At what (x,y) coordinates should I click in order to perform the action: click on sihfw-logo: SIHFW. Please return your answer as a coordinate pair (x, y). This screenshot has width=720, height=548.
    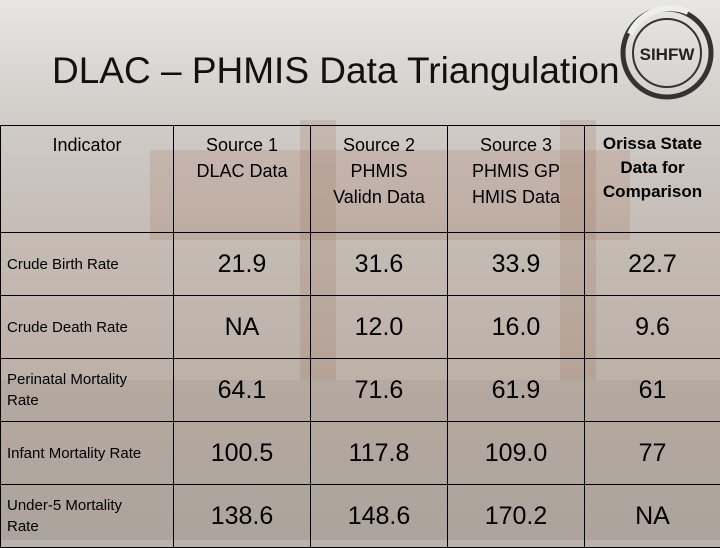
    Looking at the image, I should click on (667, 53).